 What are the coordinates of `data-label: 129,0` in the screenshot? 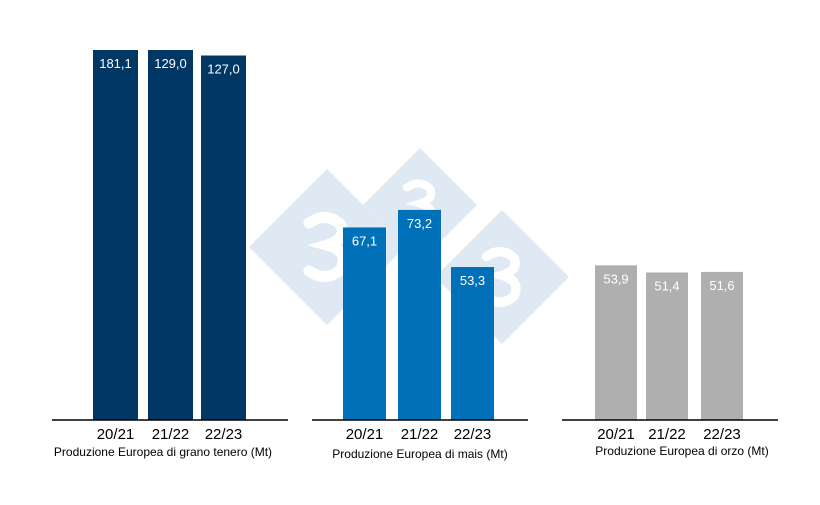 It's located at (170, 63).